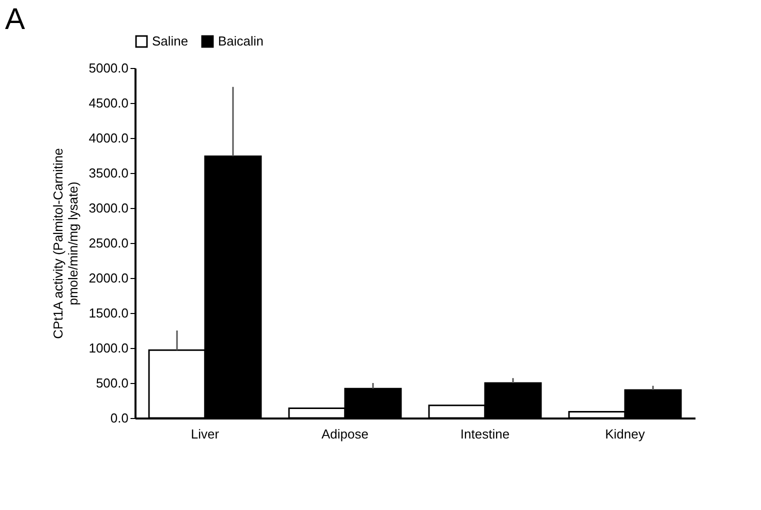  I want to click on x-tick-label: Adipose, so click(345, 434).